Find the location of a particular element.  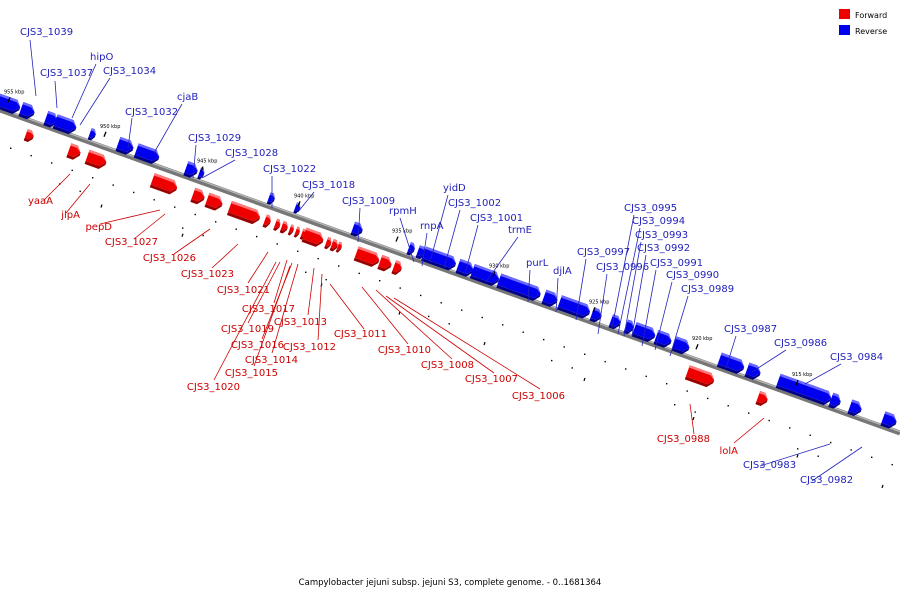

gene-label: CJS3_0994 is located at coordinates (658, 221).